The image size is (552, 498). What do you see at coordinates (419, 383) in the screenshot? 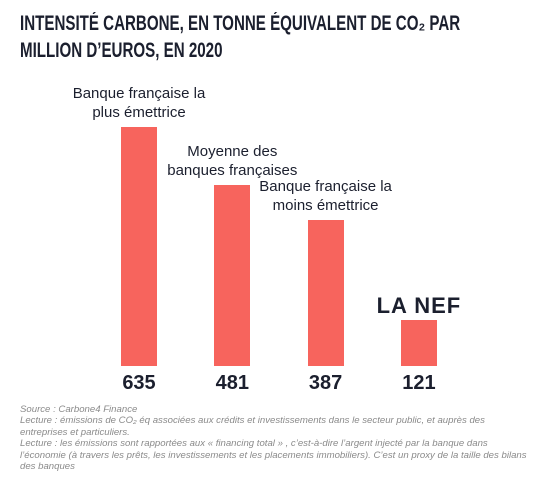
I see `value-label: 121` at bounding box center [419, 383].